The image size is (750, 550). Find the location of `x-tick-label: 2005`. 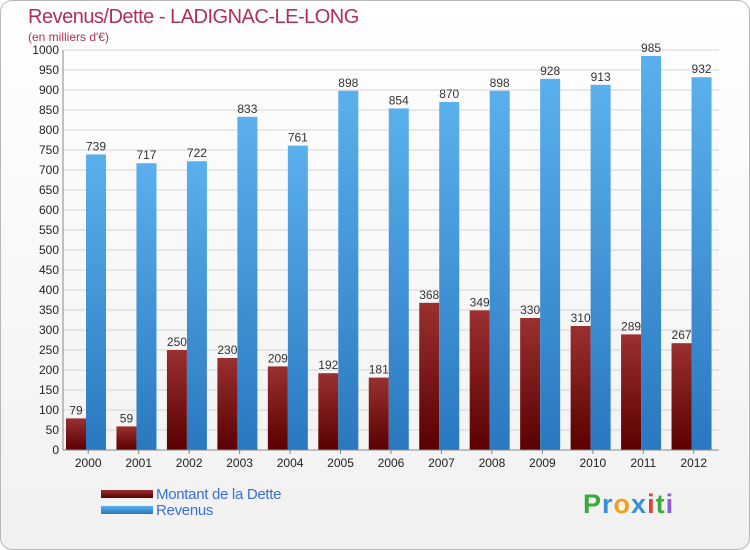

x-tick-label: 2005 is located at coordinates (340, 463).